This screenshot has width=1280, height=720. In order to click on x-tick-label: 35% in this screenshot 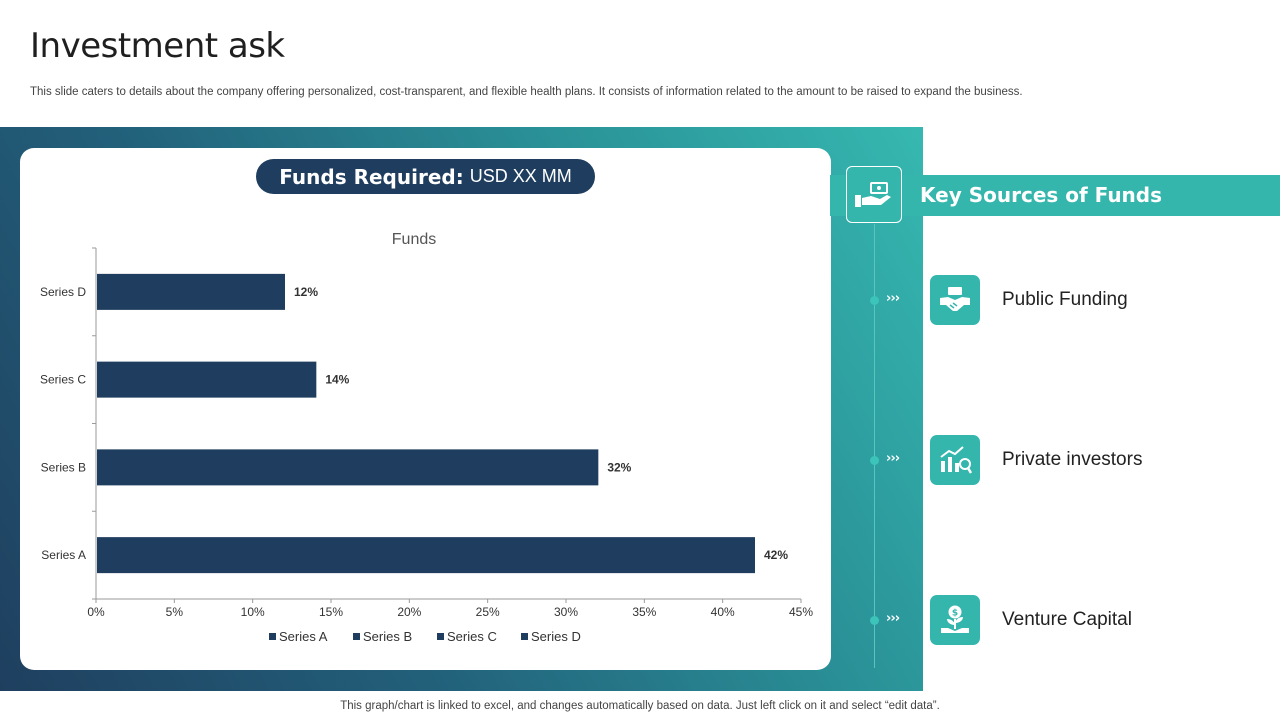, I will do `click(644, 612)`.